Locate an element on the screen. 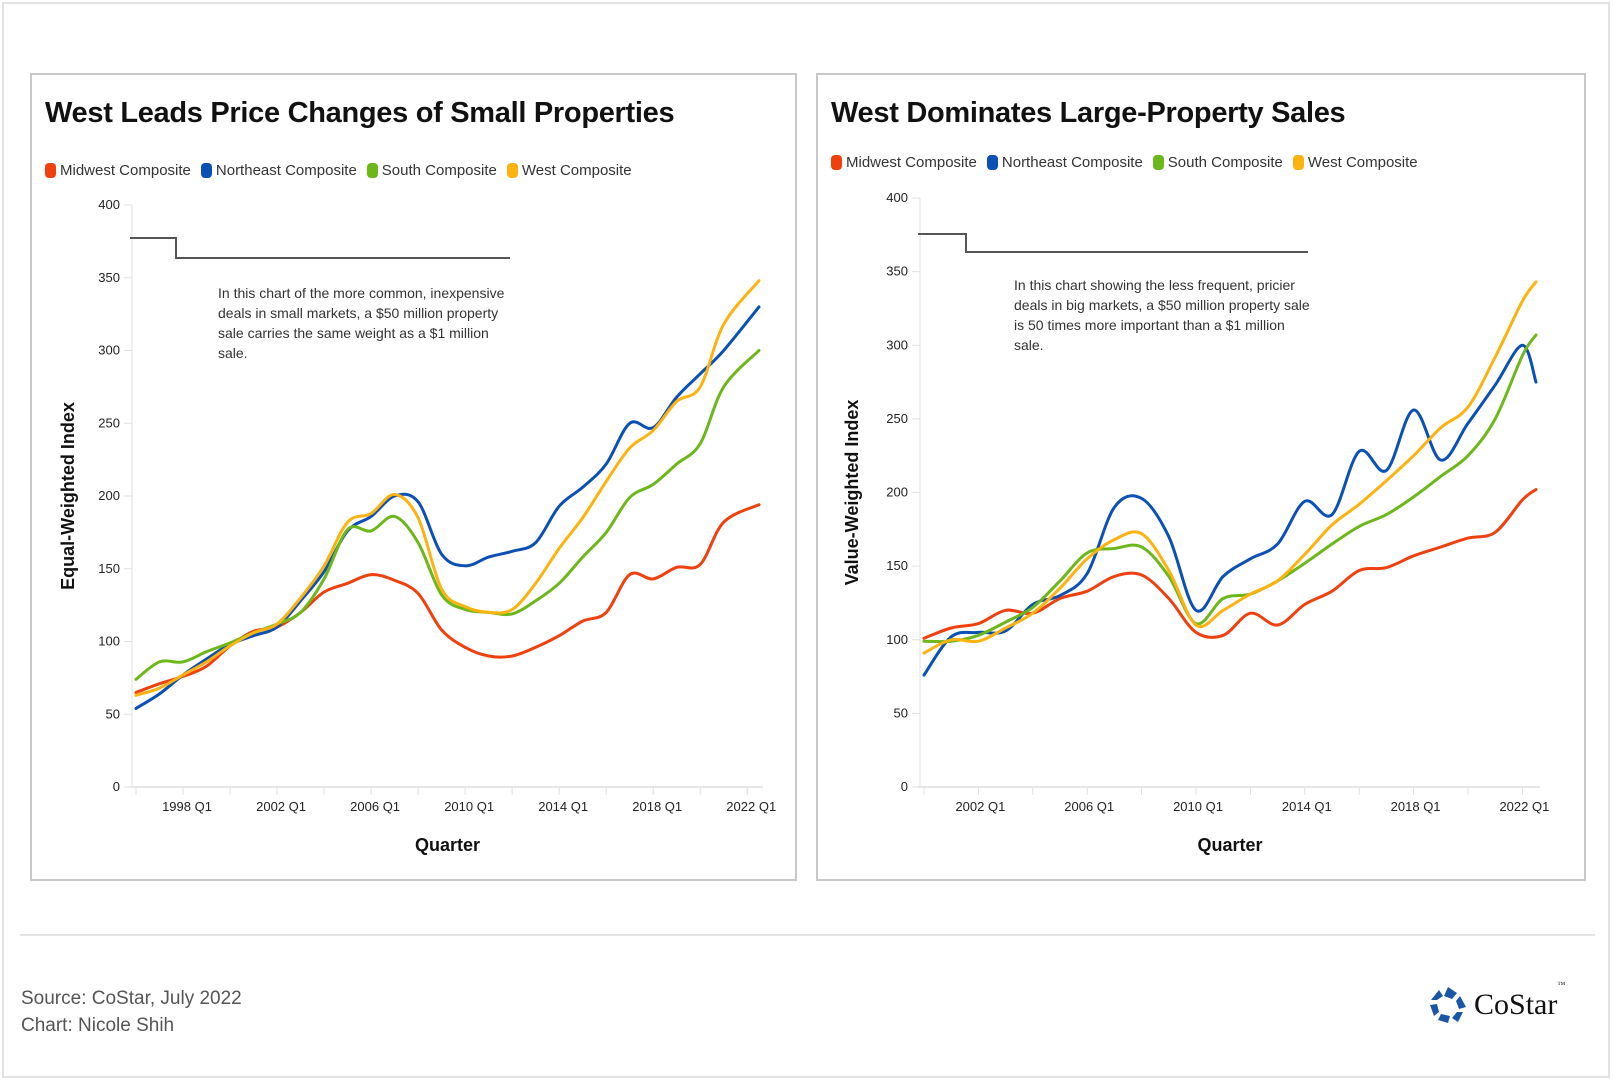 The height and width of the screenshot is (1083, 1614). x-tick-label: 1998 Q1 is located at coordinates (187, 806).